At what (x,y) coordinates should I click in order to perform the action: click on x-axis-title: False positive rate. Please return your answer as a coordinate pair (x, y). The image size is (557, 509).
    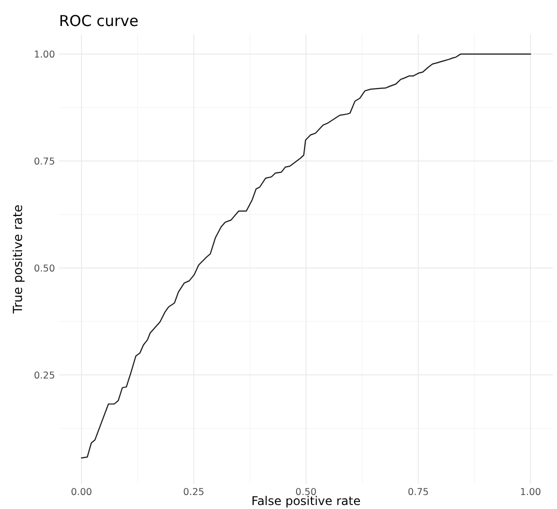
    Looking at the image, I should click on (306, 501).